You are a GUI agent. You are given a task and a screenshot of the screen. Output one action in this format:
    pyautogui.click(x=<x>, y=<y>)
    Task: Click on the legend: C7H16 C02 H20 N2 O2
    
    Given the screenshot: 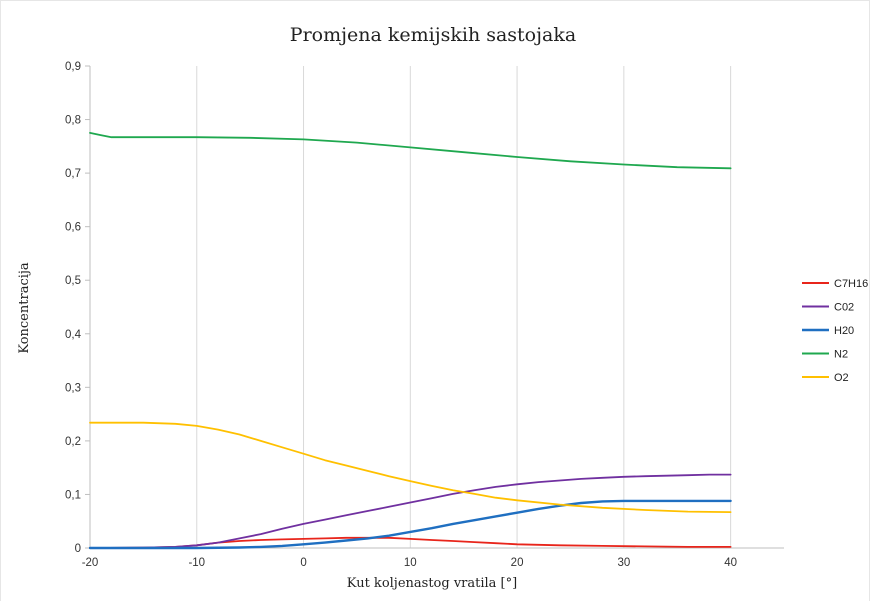 What is the action you would take?
    pyautogui.click(x=835, y=331)
    